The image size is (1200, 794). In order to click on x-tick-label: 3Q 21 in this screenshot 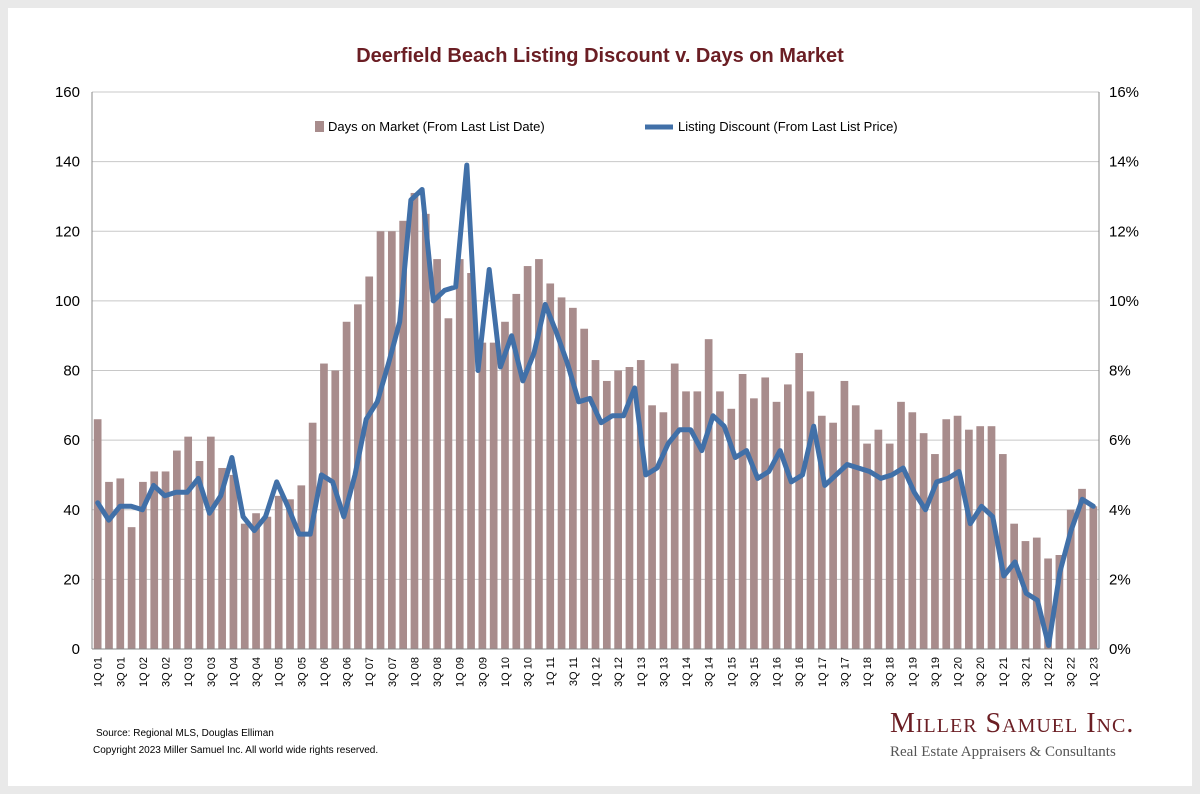, I will do `click(1026, 672)`.